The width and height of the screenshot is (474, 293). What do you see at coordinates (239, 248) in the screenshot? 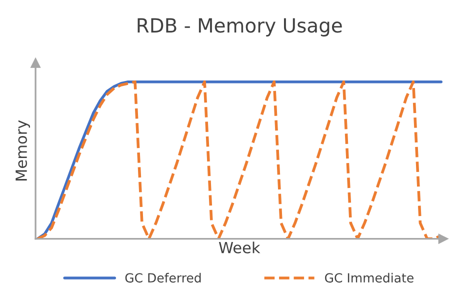
I see `x-axis-title: Week` at bounding box center [239, 248].